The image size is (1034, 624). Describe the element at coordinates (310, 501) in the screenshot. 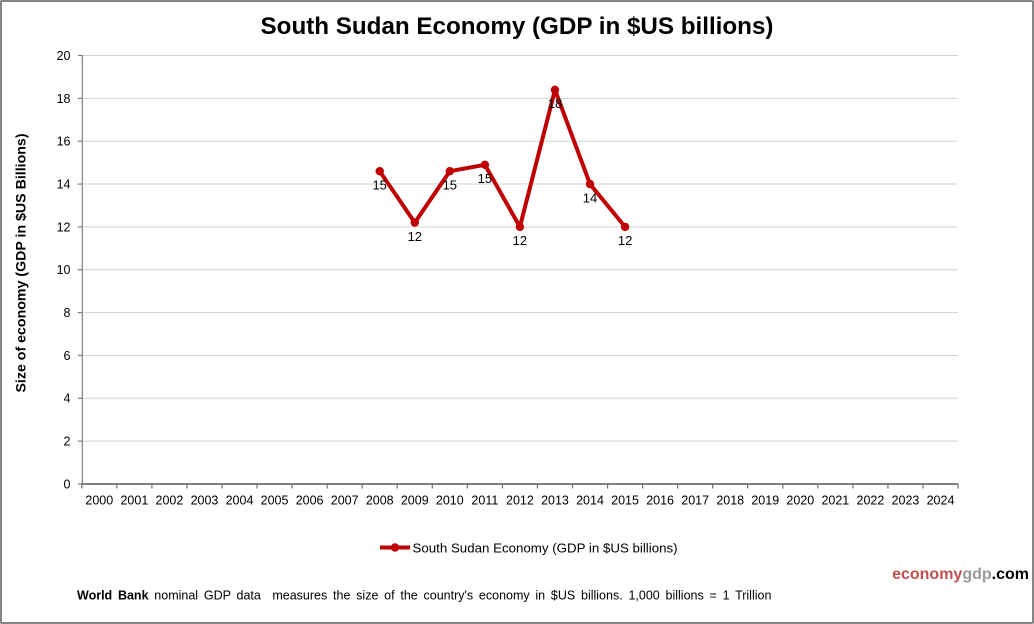

I see `svg-text: 2006` at that location.